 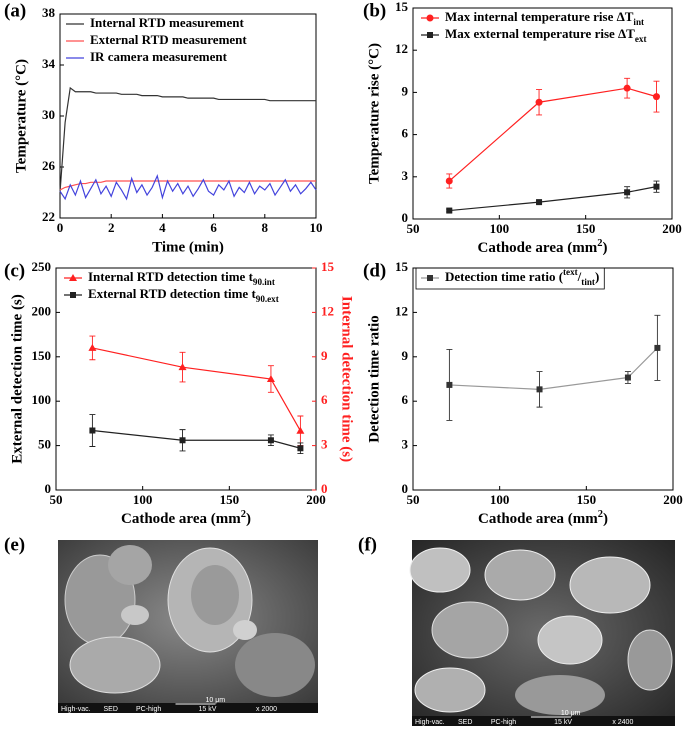 I want to click on x-tick-label: 0, so click(x=60, y=227).